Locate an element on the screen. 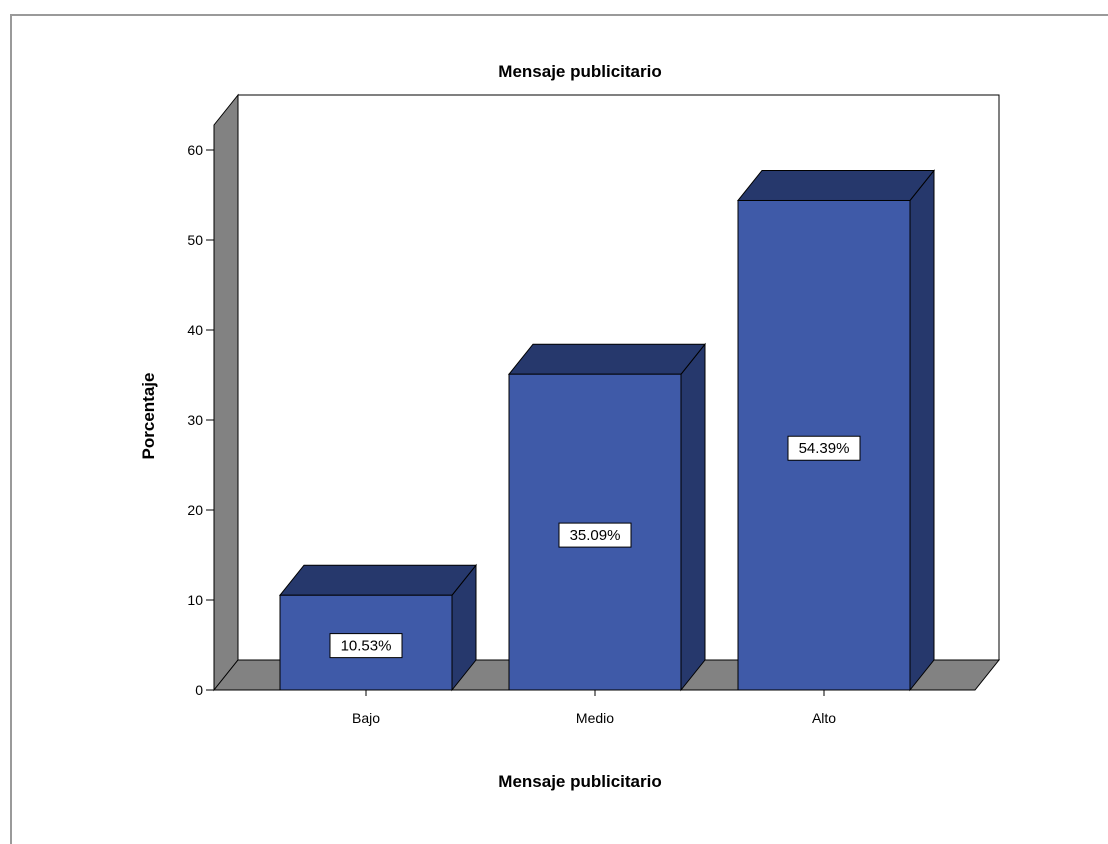  data-label: 10.53% is located at coordinates (366, 646).